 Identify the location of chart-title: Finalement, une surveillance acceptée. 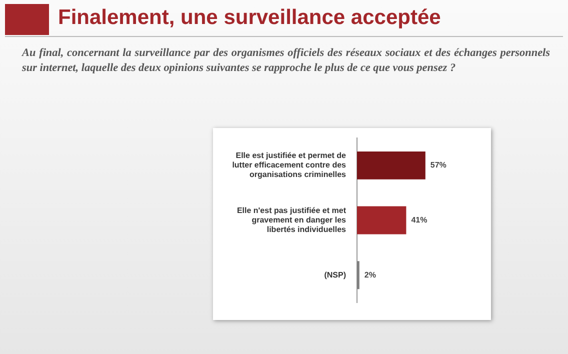
(249, 18).